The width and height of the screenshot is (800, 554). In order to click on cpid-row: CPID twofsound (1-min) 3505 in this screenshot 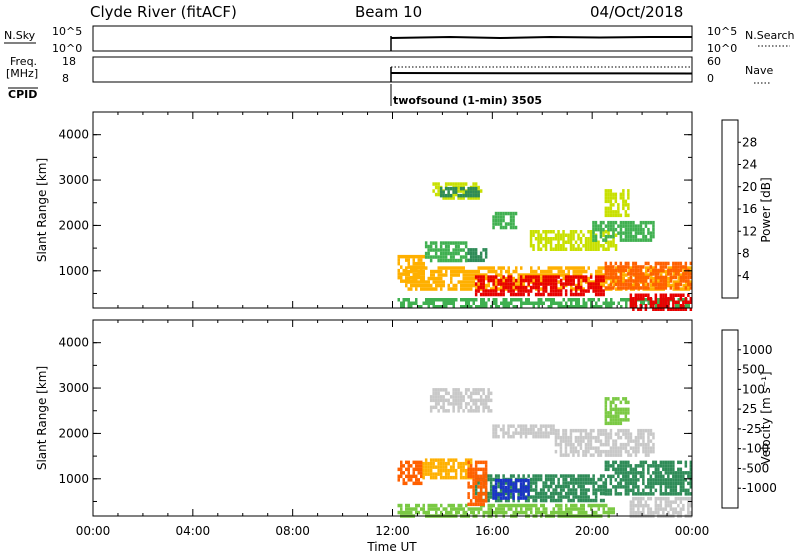, I will do `click(275, 95)`.